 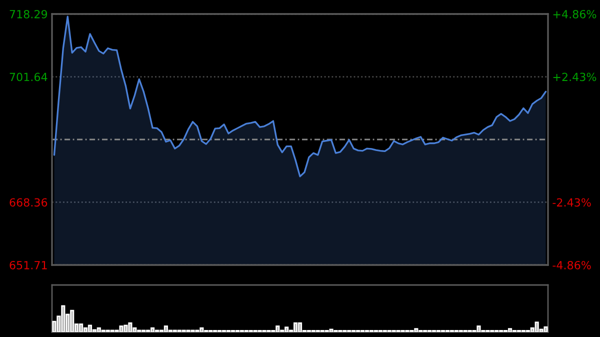 What do you see at coordinates (29, 77) in the screenshot?
I see `y-tick-label: 701.64` at bounding box center [29, 77].